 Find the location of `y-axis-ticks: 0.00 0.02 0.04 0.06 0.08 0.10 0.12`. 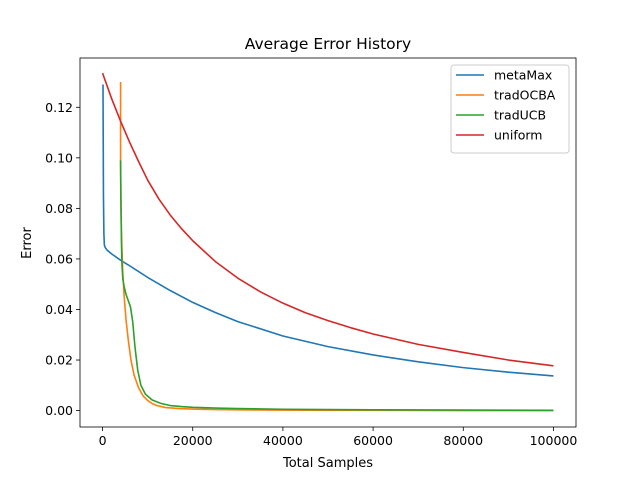

y-axis-ticks: 0.00 0.02 0.04 0.06 0.08 0.10 0.12 is located at coordinates (62, 259).